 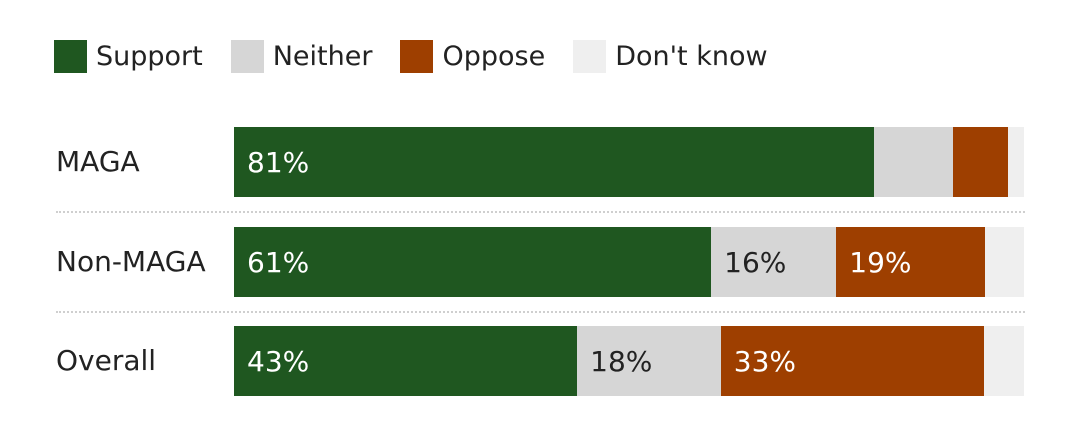 I want to click on legend-item-neither: Neither, so click(x=301, y=56).